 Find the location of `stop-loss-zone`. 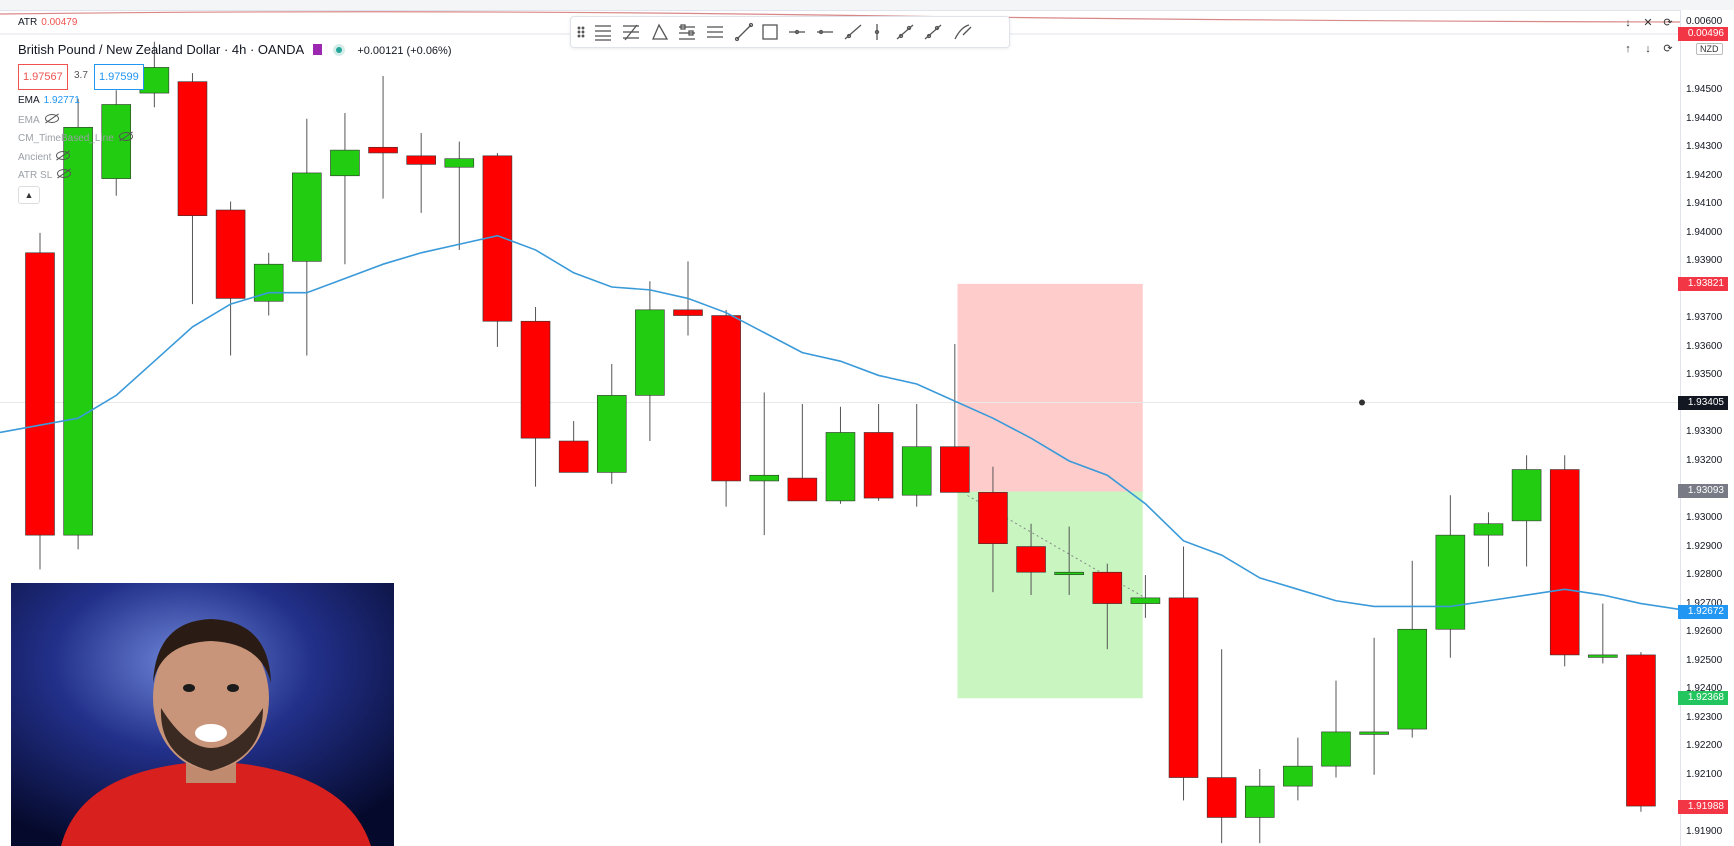

stop-loss-zone is located at coordinates (1050, 387).